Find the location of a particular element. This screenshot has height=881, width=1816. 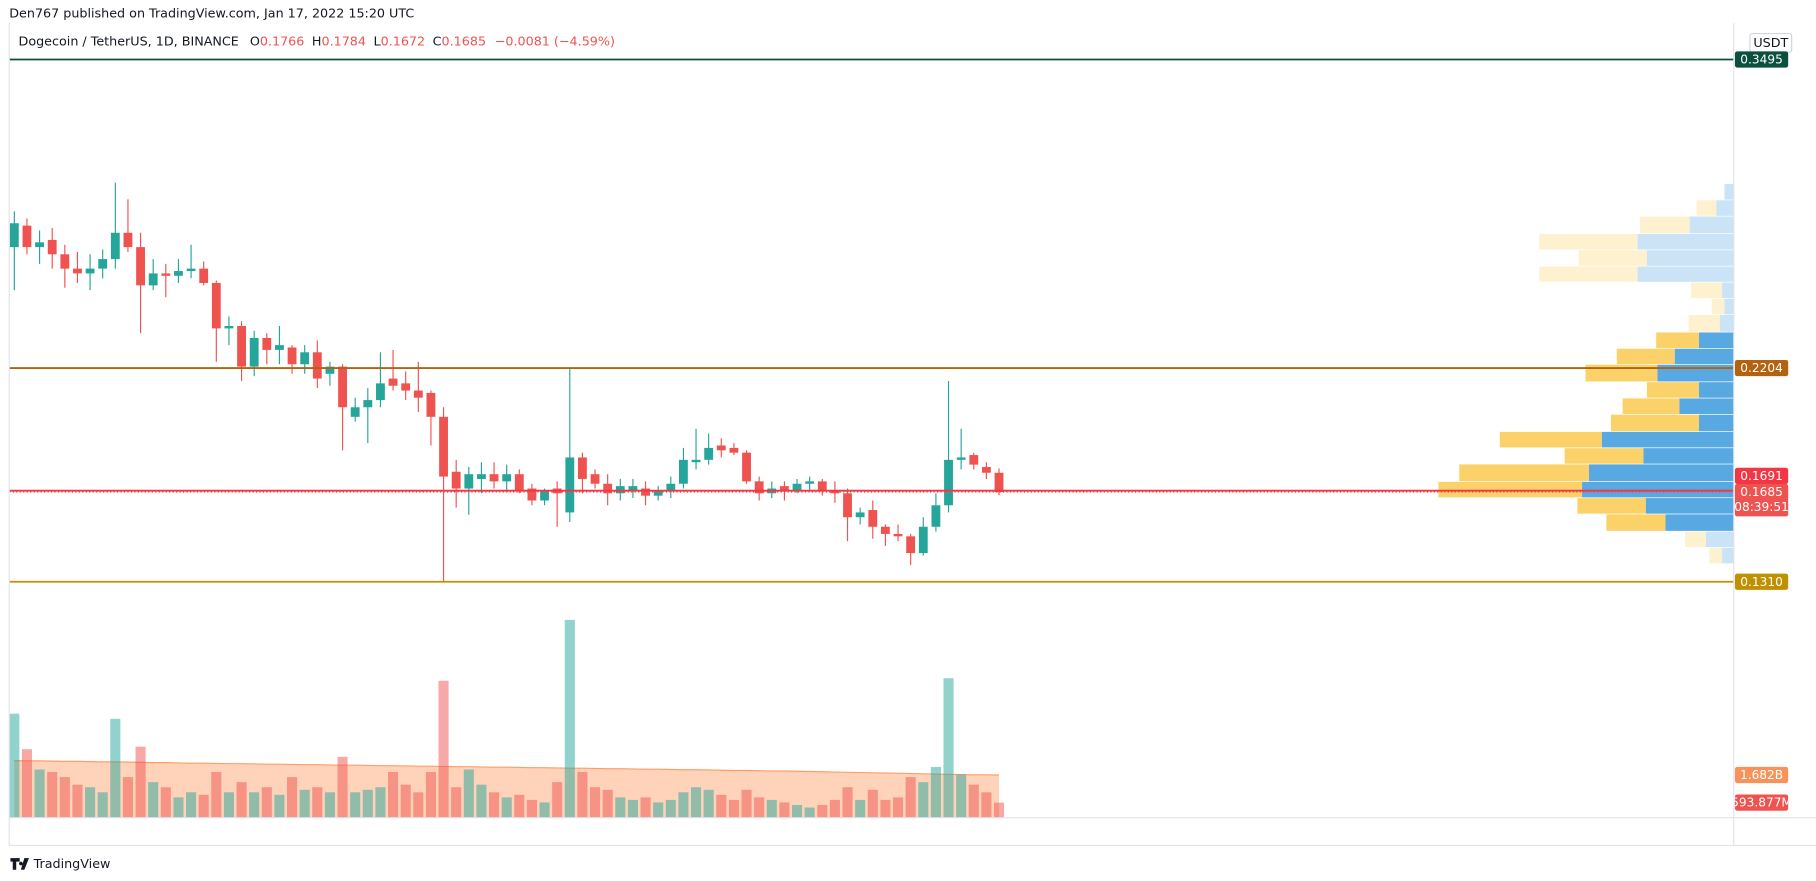

brand-logo is located at coordinates (19, 864).